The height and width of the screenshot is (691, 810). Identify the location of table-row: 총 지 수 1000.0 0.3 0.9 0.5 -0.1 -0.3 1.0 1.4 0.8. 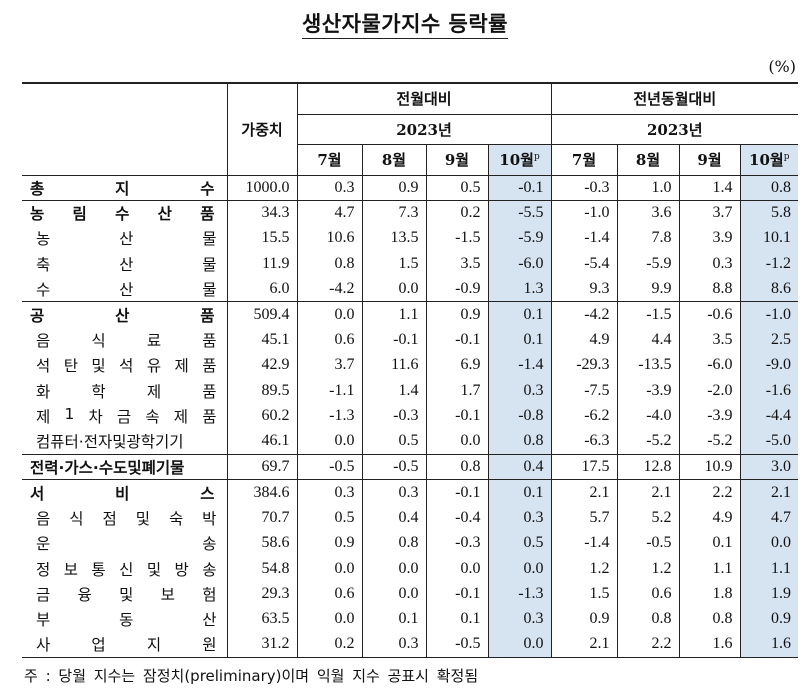
(410, 187).